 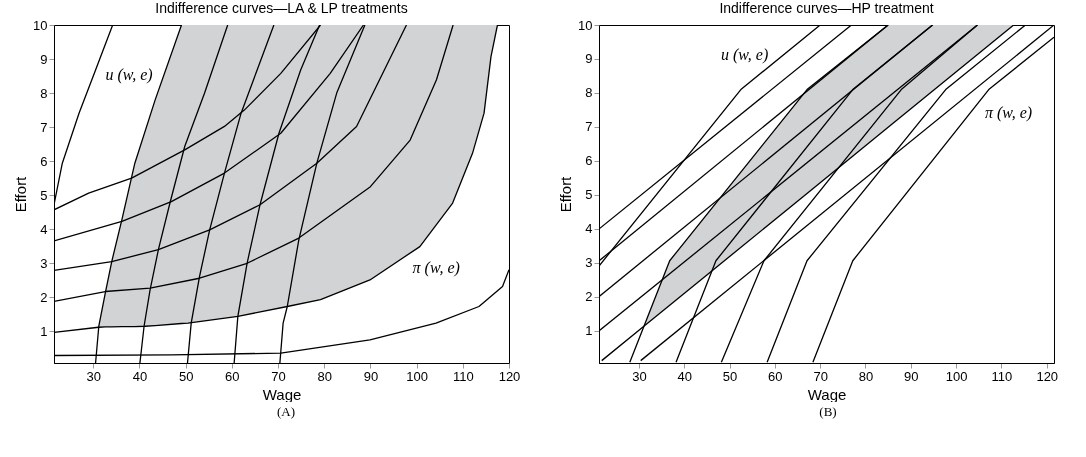 What do you see at coordinates (826, 8) in the screenshot?
I see `chart-title: Indifference curves—HP treatment` at bounding box center [826, 8].